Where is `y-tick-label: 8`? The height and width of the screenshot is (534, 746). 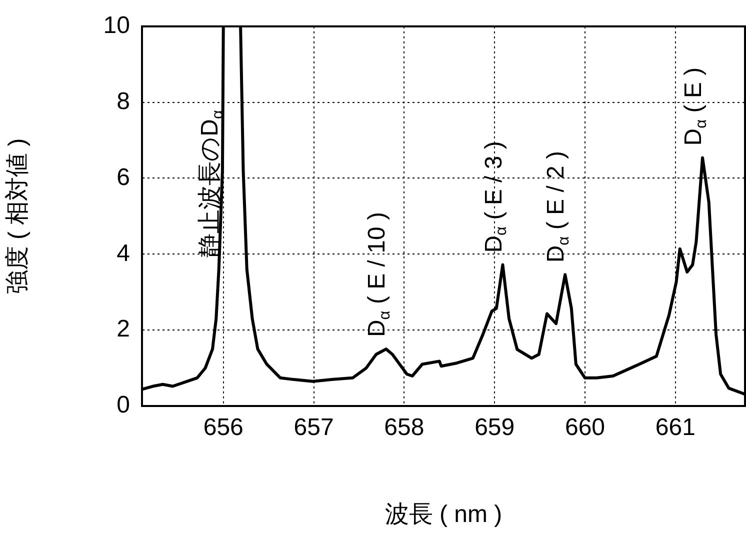 y-tick-label: 8 is located at coordinates (123, 101).